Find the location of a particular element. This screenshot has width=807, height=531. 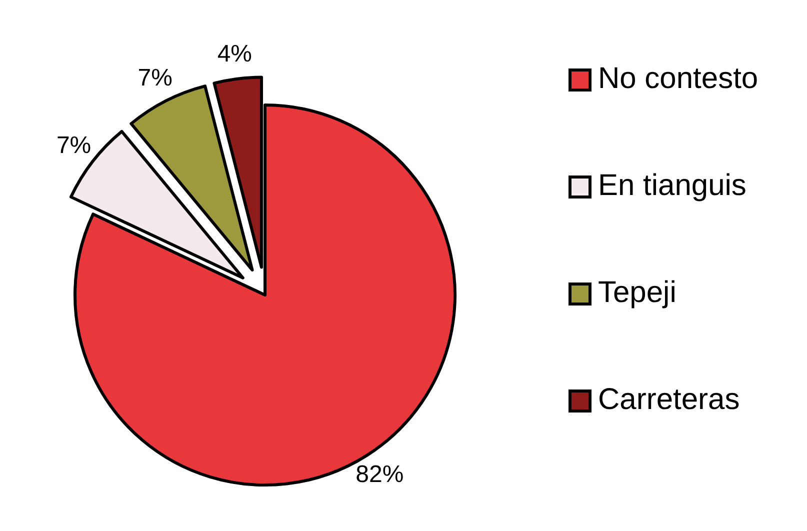

legend-label: Tepeji is located at coordinates (637, 292).